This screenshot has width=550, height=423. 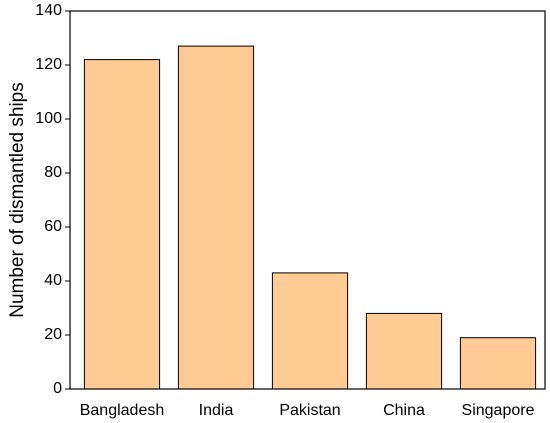 I want to click on x-tick-label: Bangladesh, so click(x=122, y=410).